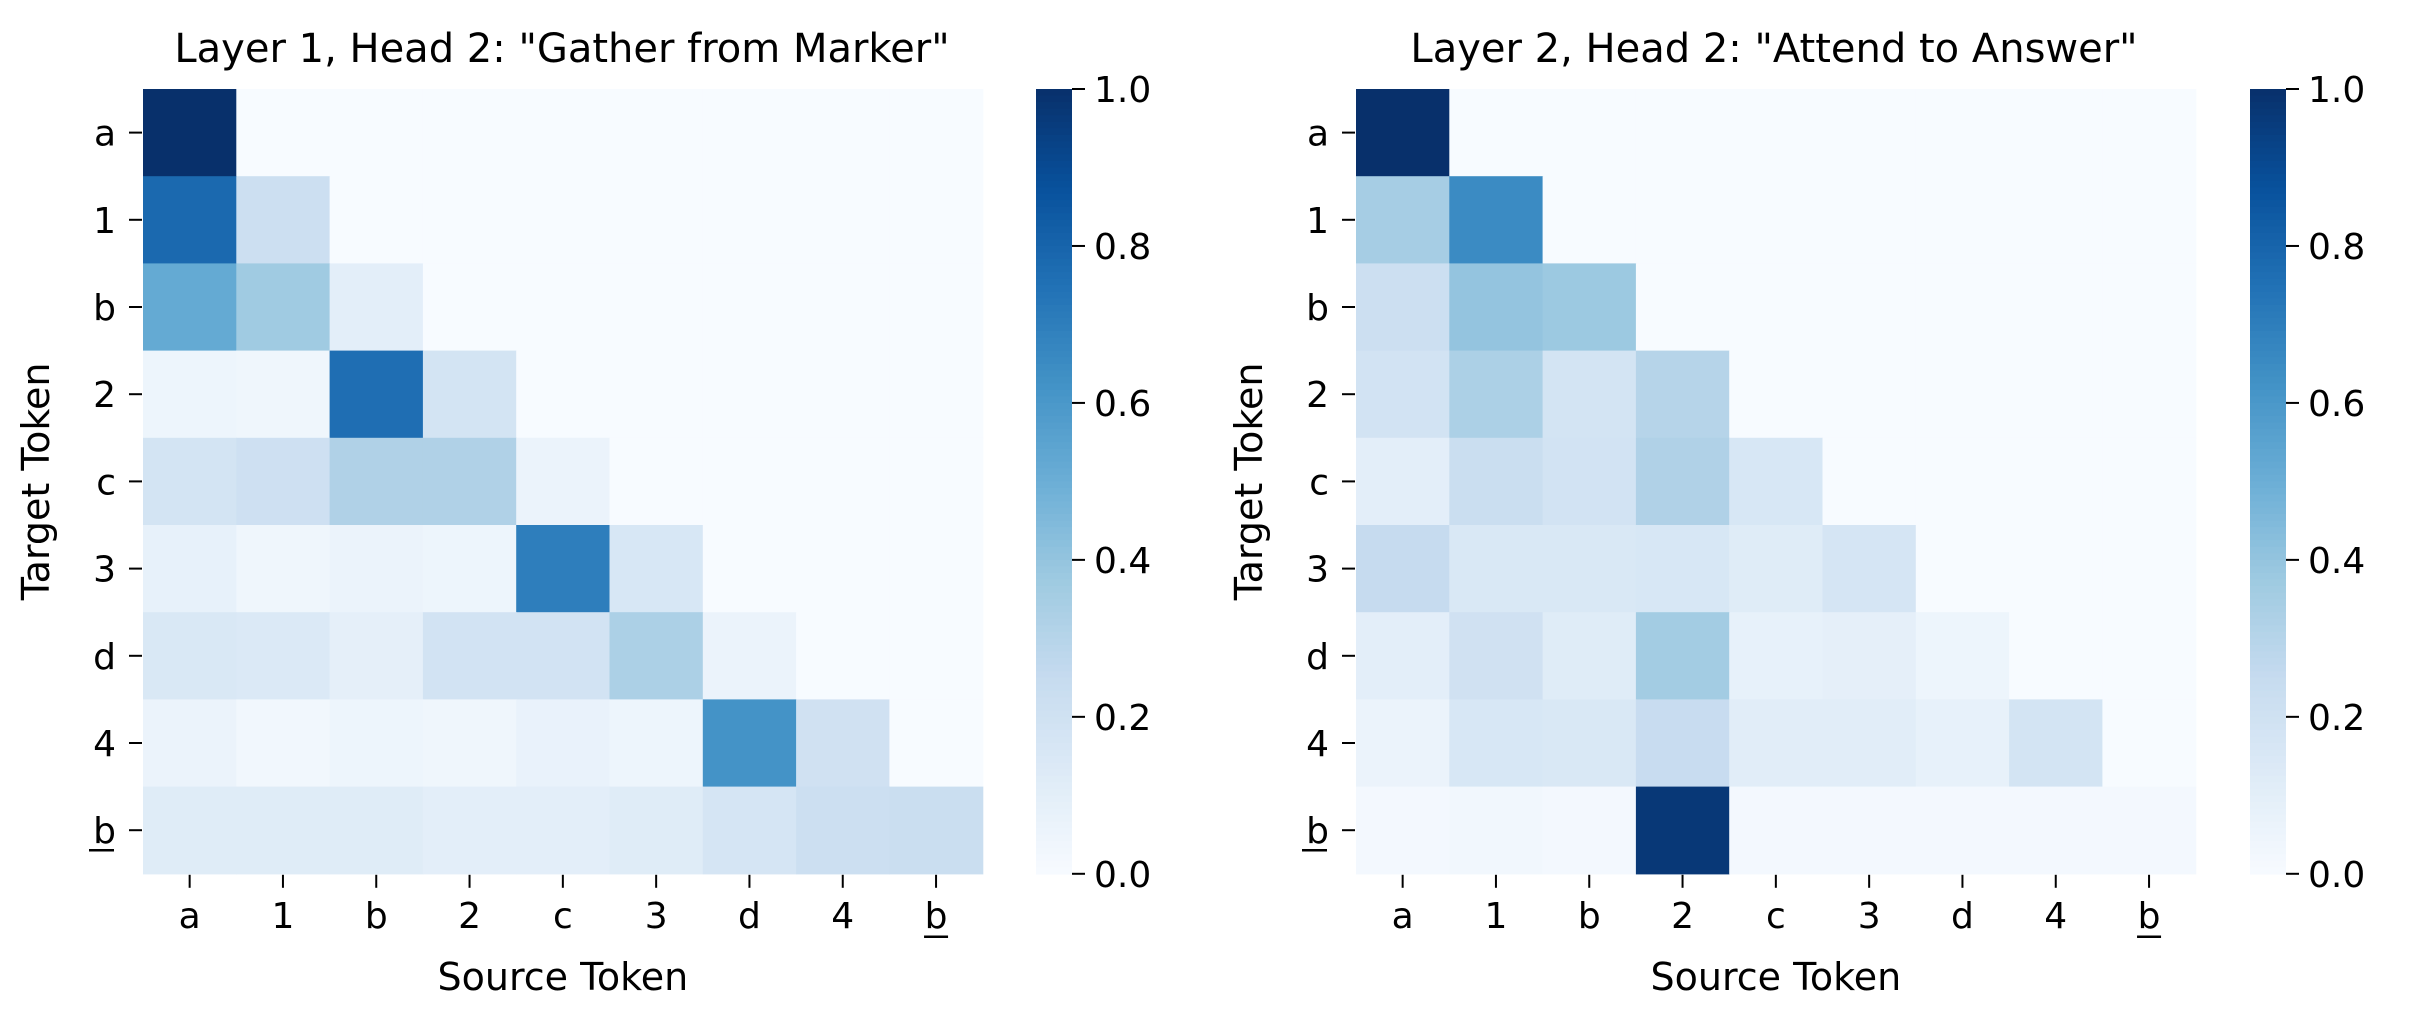 Image resolution: width=2411 pixels, height=1028 pixels. What do you see at coordinates (376, 220) in the screenshot?
I see `heatmap-cell-r2-c3` at bounding box center [376, 220].